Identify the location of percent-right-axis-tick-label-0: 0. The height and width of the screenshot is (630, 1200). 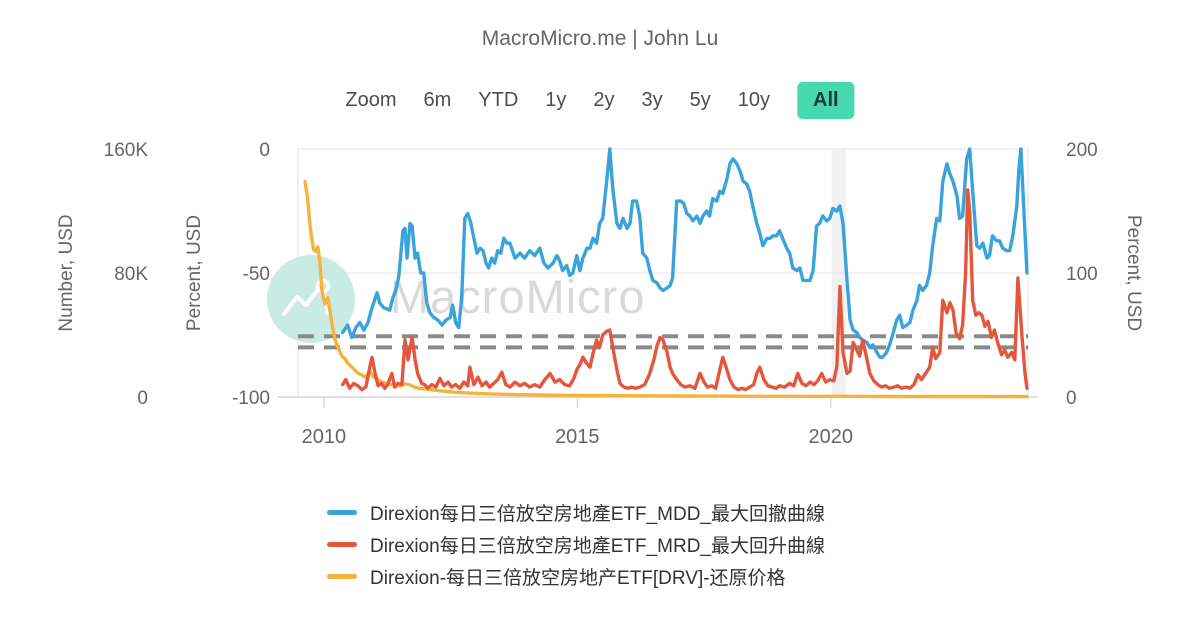
(1071, 398).